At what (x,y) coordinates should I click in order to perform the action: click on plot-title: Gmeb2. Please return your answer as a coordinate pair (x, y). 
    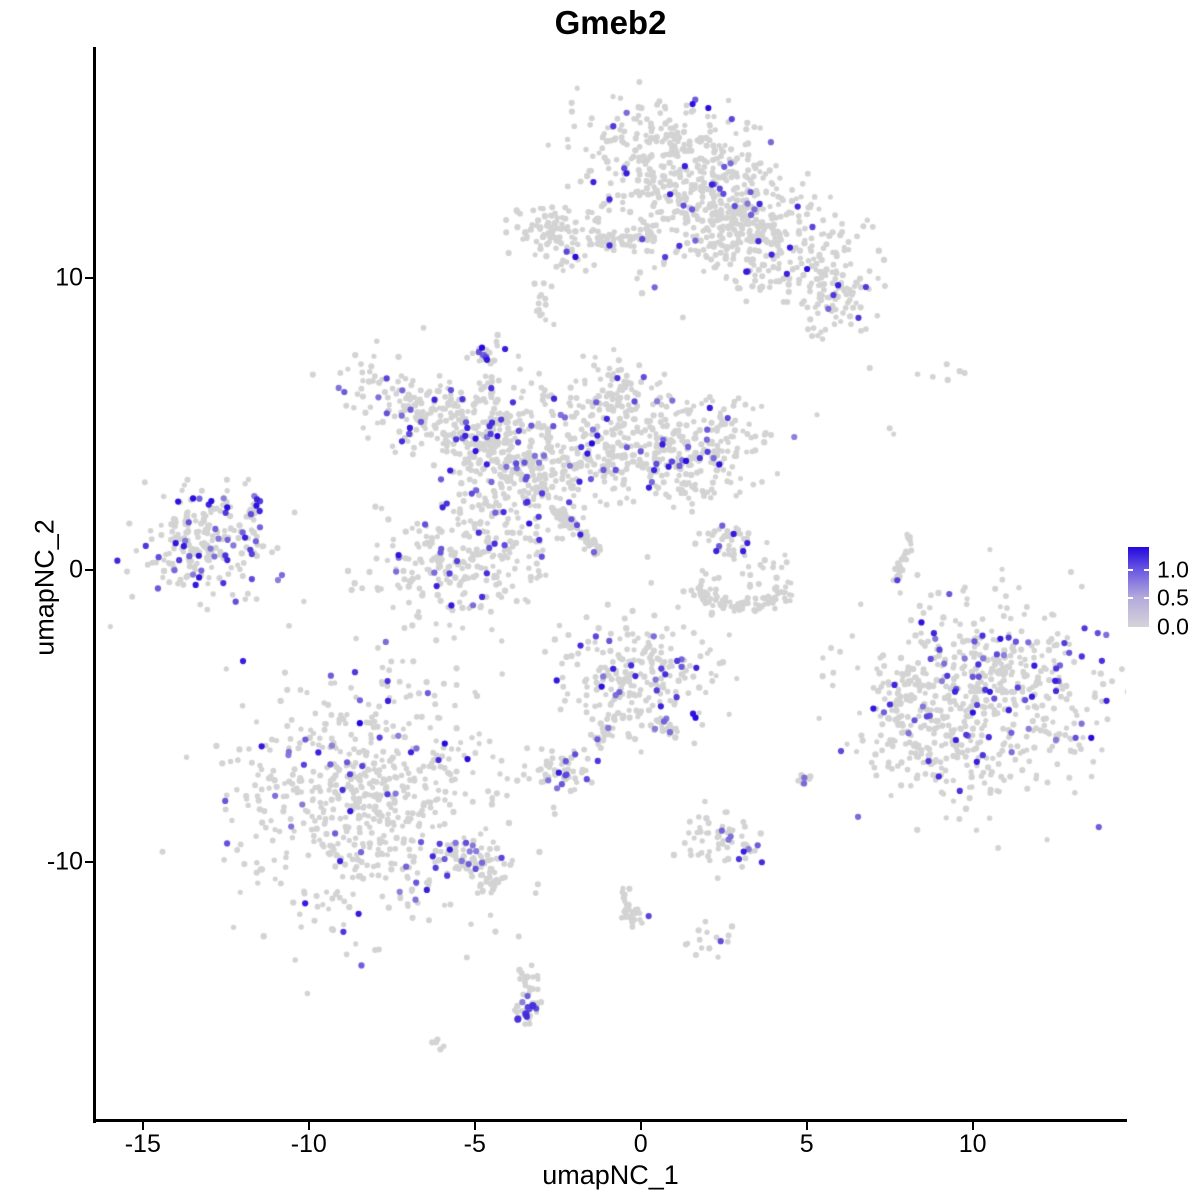
    Looking at the image, I should click on (610, 22).